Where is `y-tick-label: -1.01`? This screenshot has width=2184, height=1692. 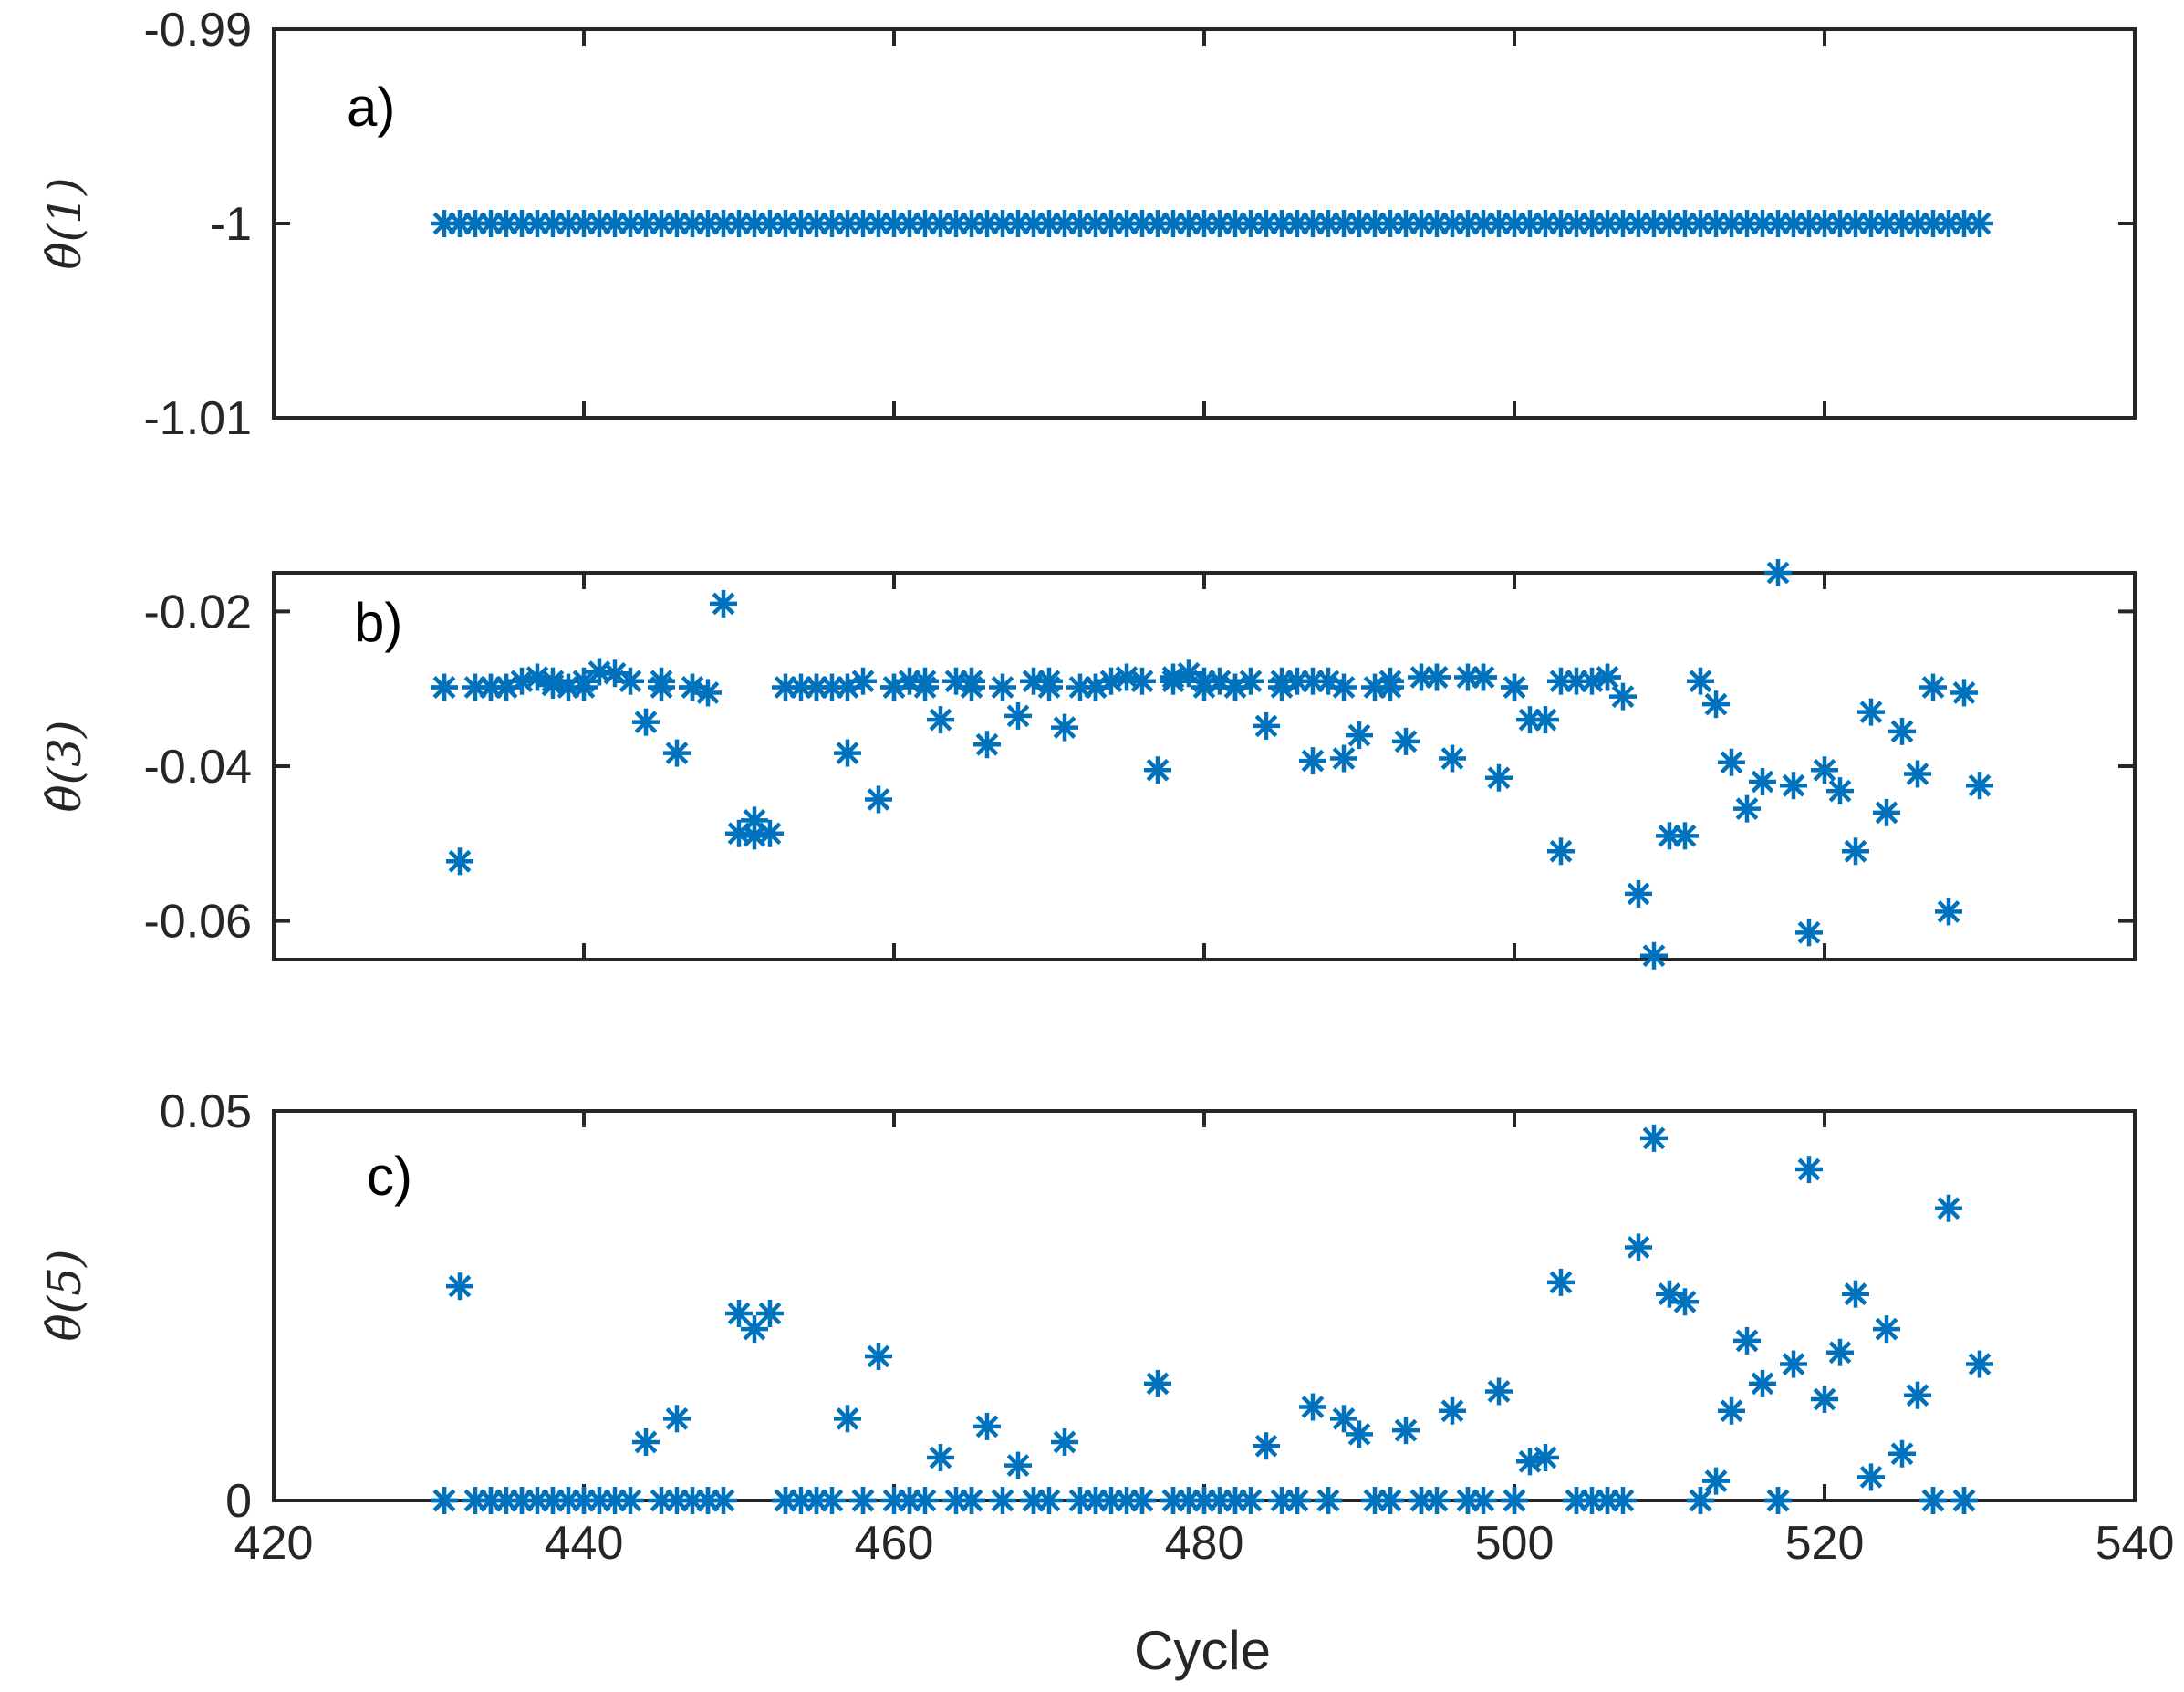 y-tick-label: -1.01 is located at coordinates (197, 418).